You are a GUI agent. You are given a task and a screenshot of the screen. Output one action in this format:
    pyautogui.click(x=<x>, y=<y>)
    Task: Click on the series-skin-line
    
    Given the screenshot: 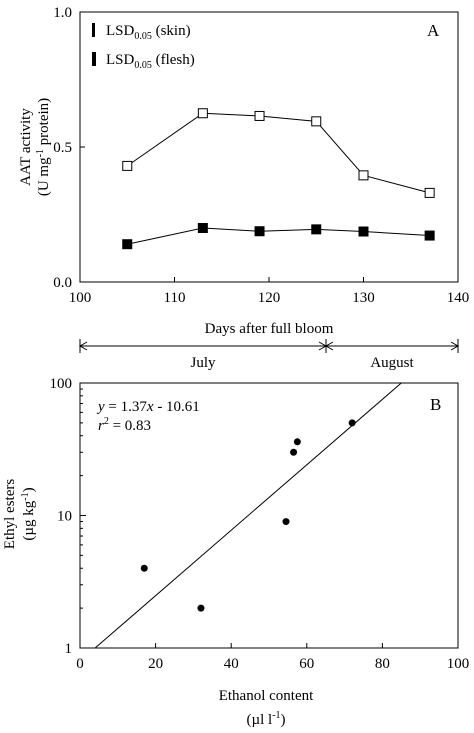 What is the action you would take?
    pyautogui.click(x=278, y=153)
    